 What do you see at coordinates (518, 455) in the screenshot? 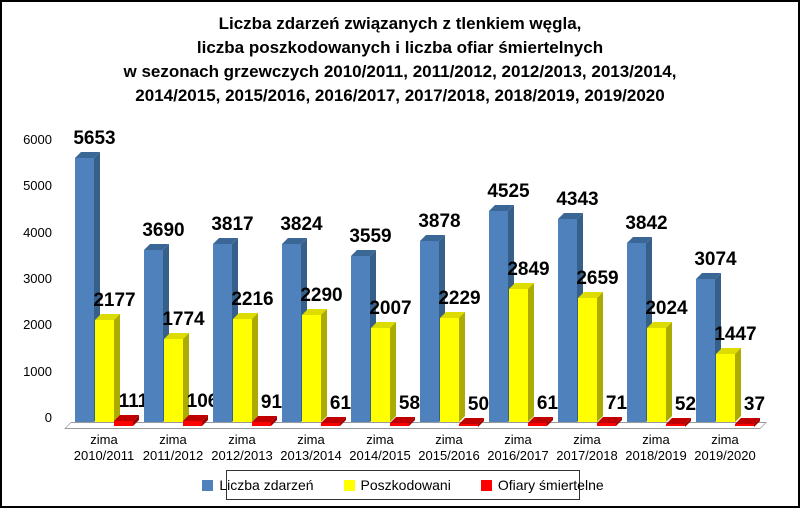
I see `x-axis-label-year: 2016/2017` at bounding box center [518, 455].